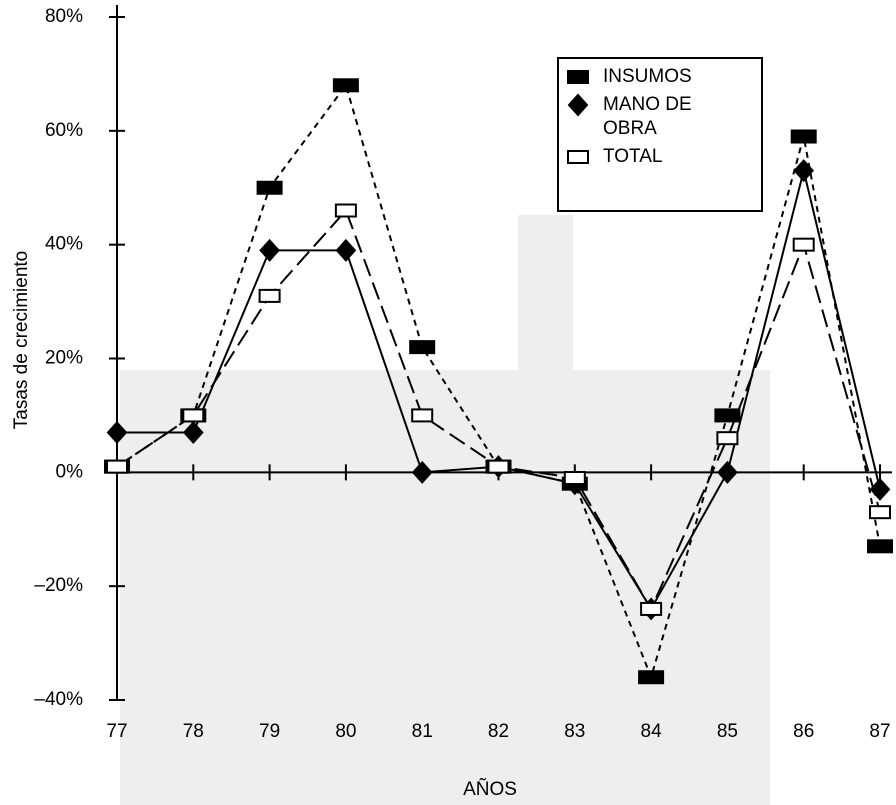  Describe the element at coordinates (545, 510) in the screenshot. I see `watermark` at that location.